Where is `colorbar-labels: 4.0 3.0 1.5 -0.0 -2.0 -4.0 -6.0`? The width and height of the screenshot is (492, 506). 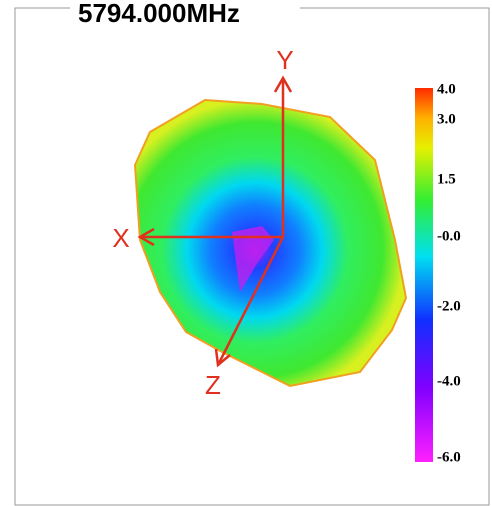 colorbar-labels: 4.0 3.0 1.5 -0.0 -2.0 -4.0 -6.0 is located at coordinates (449, 273).